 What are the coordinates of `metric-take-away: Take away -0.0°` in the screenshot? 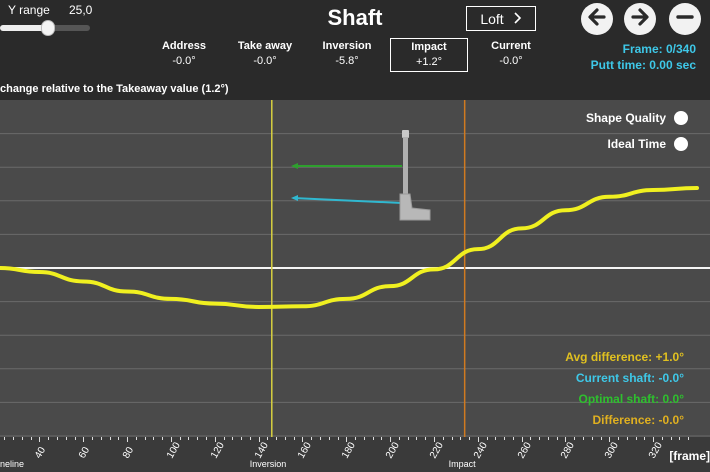 It's located at (265, 53).